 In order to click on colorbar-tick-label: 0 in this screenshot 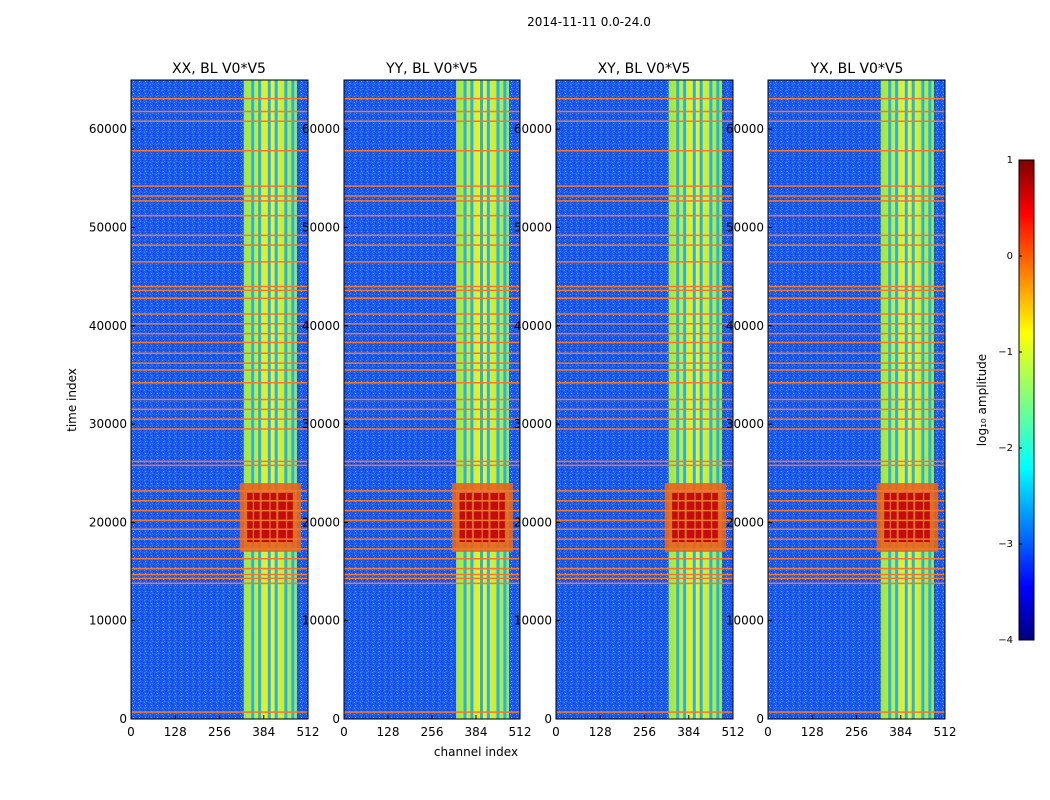, I will do `click(1010, 256)`.